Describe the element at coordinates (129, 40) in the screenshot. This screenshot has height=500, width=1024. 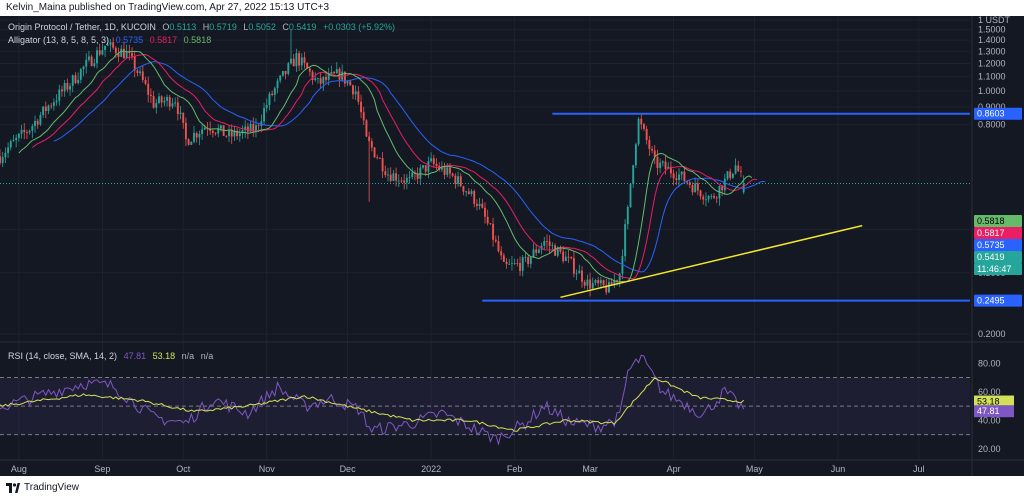
I see `alligator-jaw-value: 0.5735` at that location.